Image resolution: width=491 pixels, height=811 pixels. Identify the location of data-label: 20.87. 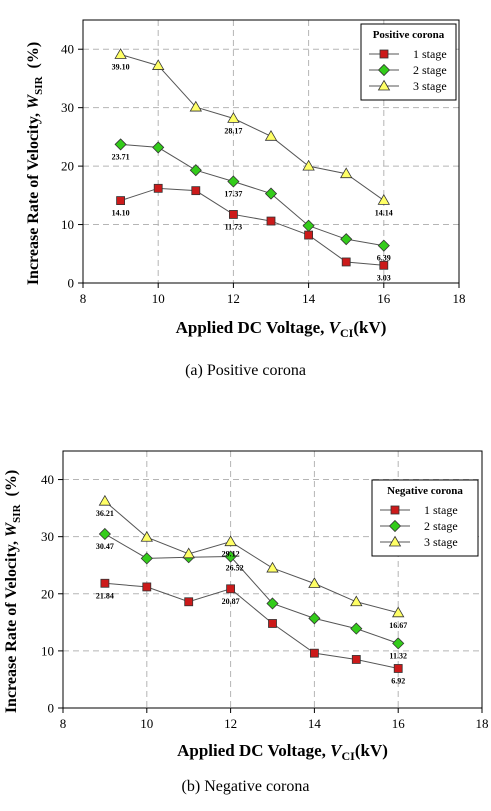
(231, 601).